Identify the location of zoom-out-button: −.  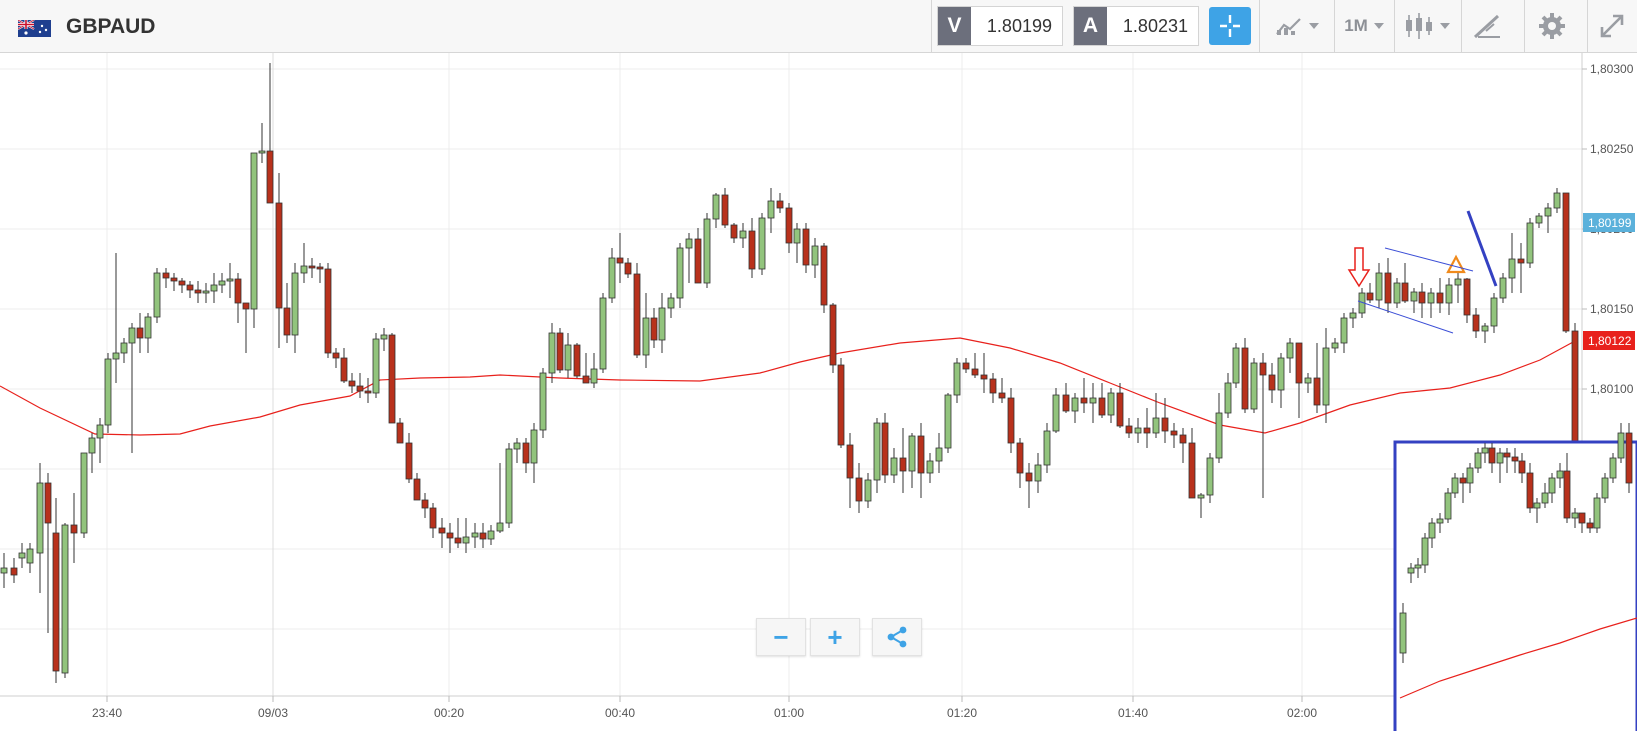
(781, 637).